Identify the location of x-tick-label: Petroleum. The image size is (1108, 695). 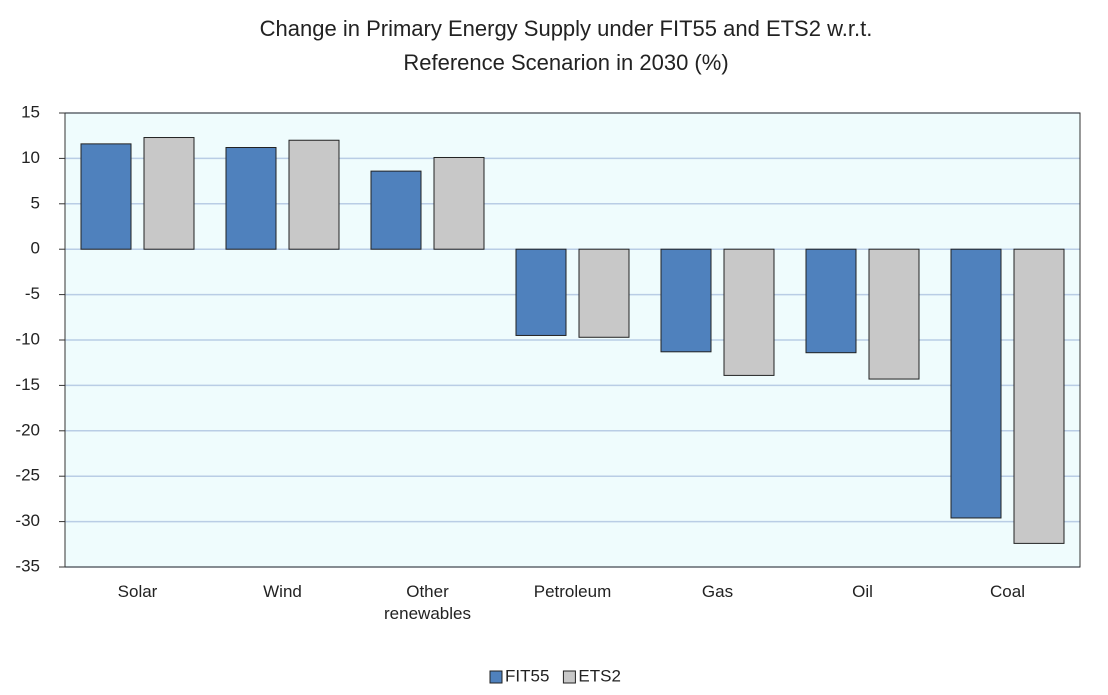
(572, 591).